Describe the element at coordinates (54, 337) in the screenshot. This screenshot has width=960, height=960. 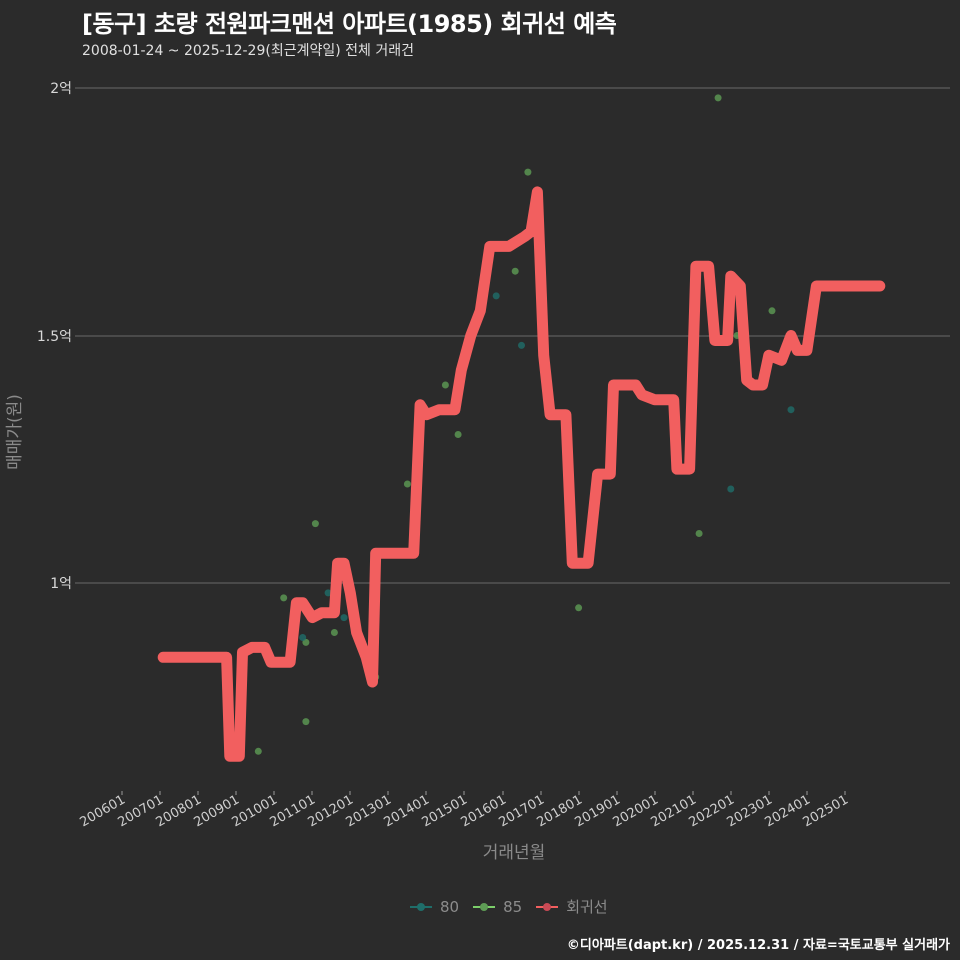
I see `y-tick-label: 1.5억` at that location.